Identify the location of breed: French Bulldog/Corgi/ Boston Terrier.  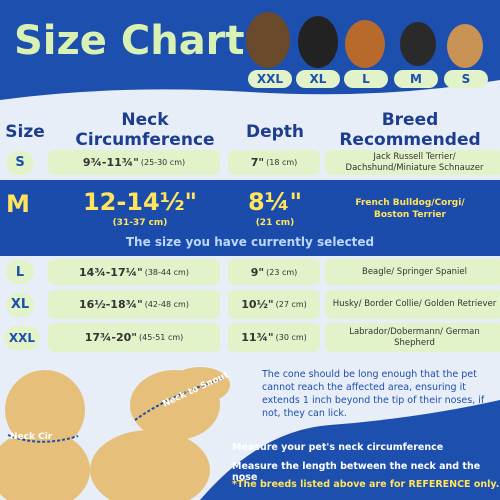
(410, 209).